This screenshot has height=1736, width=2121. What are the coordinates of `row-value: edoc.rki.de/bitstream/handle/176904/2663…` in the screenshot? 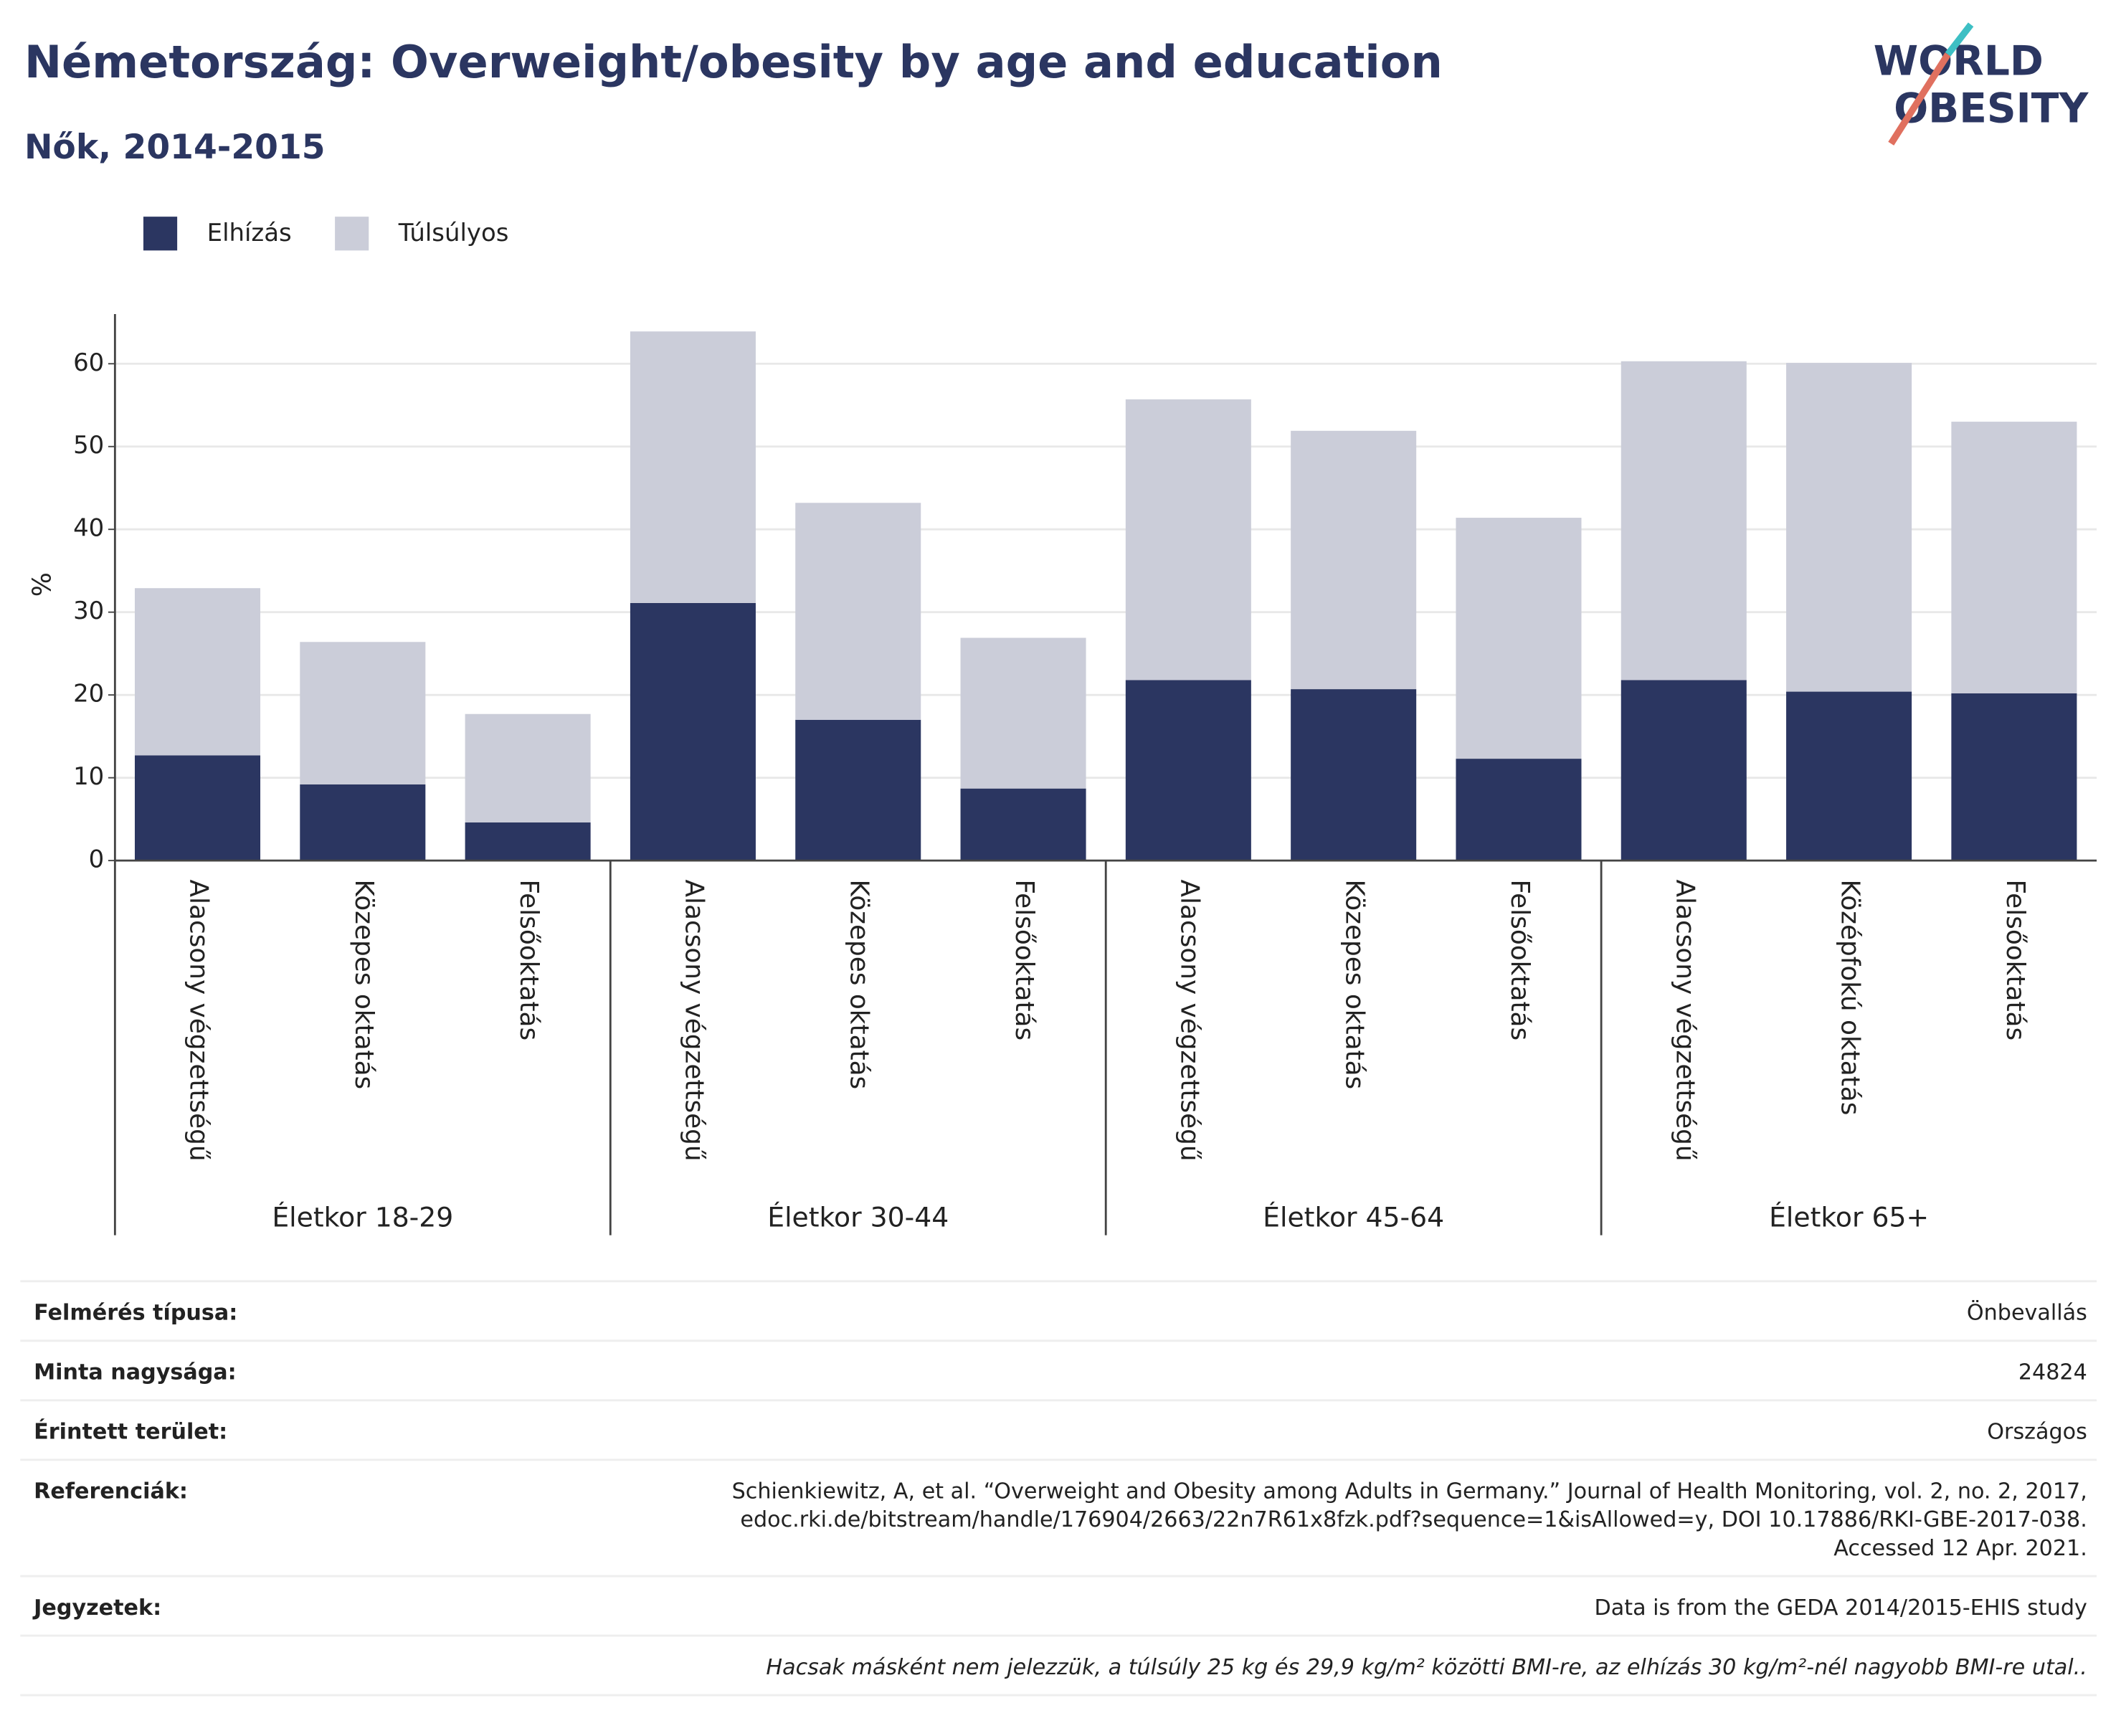 It's located at (1413, 1519).